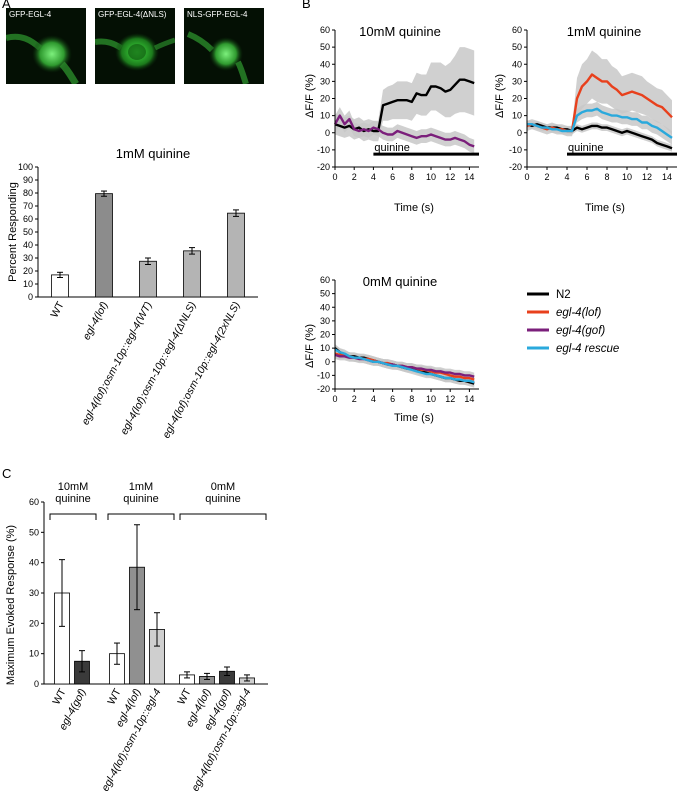  Describe the element at coordinates (28, 180) in the screenshot. I see `y-tick-label: 90` at that location.